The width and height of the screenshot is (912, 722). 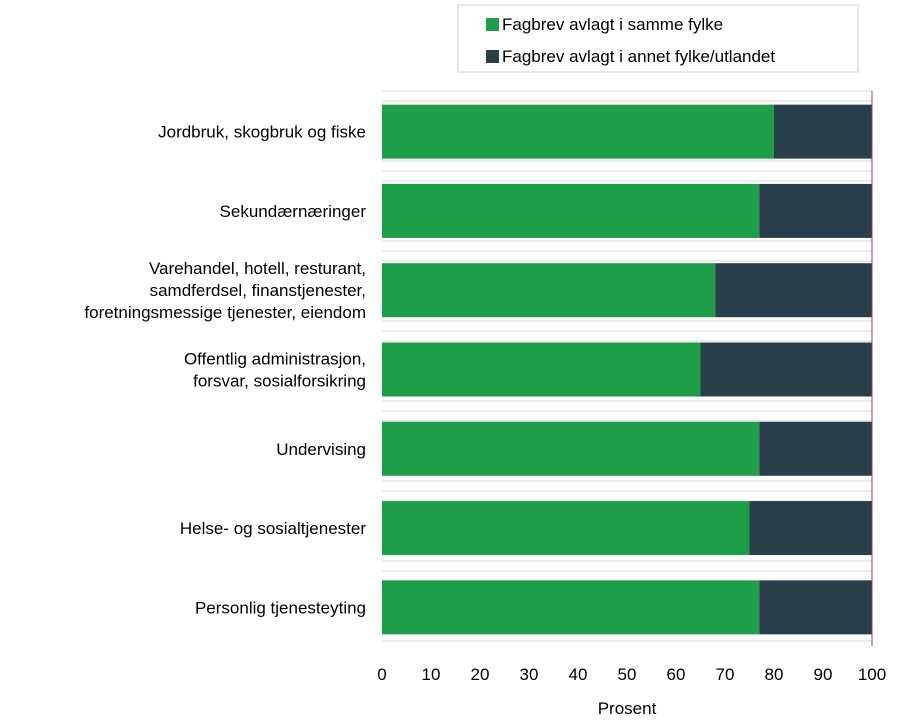 I want to click on x-tick-label: 80, so click(x=774, y=674).